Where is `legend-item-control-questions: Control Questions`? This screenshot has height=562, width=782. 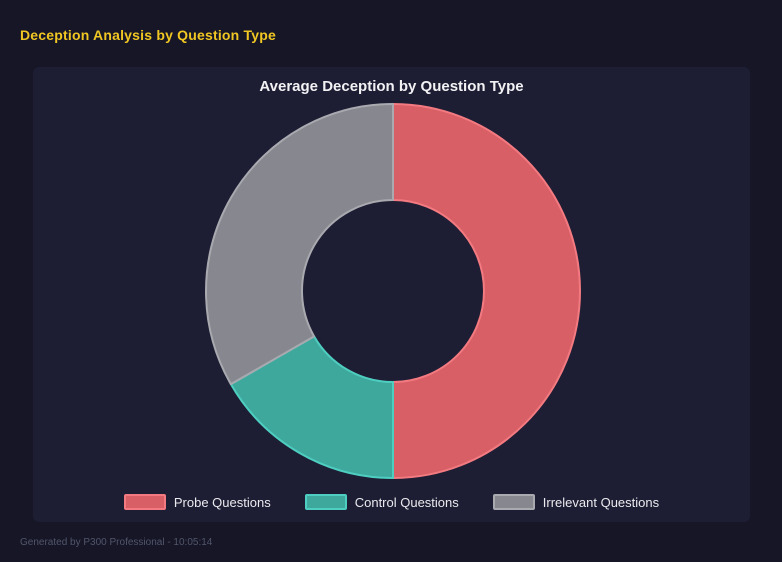
legend-item-control-questions: Control Questions is located at coordinates (381, 502).